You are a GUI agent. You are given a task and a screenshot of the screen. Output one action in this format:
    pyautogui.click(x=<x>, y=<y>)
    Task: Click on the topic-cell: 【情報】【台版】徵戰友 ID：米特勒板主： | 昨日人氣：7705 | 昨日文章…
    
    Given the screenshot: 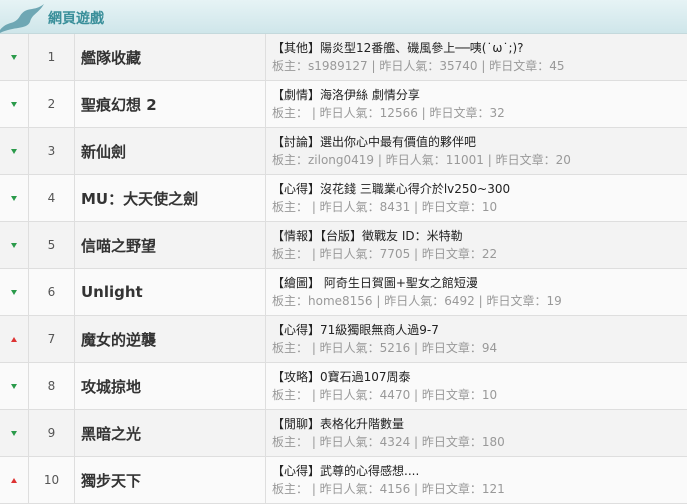 What is the action you would take?
    pyautogui.click(x=476, y=245)
    